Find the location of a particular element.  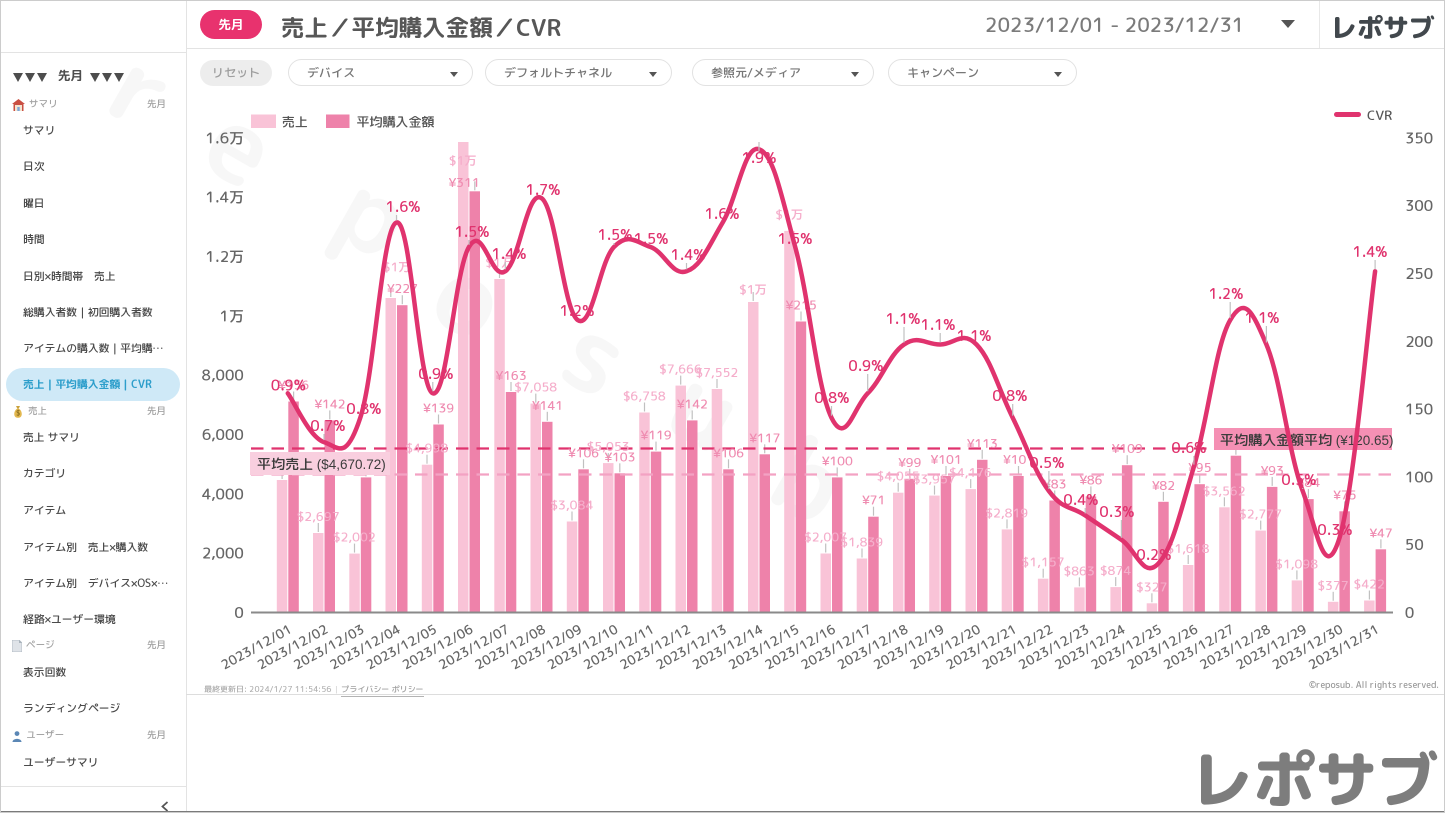

svg-text: 平均購入金額 is located at coordinates (396, 123).